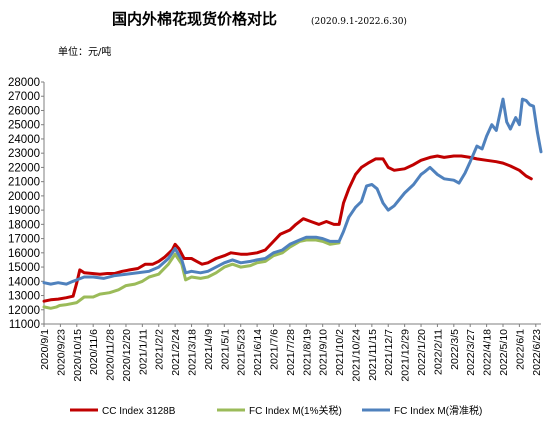 This screenshot has width=554, height=431. I want to click on y-tick-label: 27000, so click(24, 97).